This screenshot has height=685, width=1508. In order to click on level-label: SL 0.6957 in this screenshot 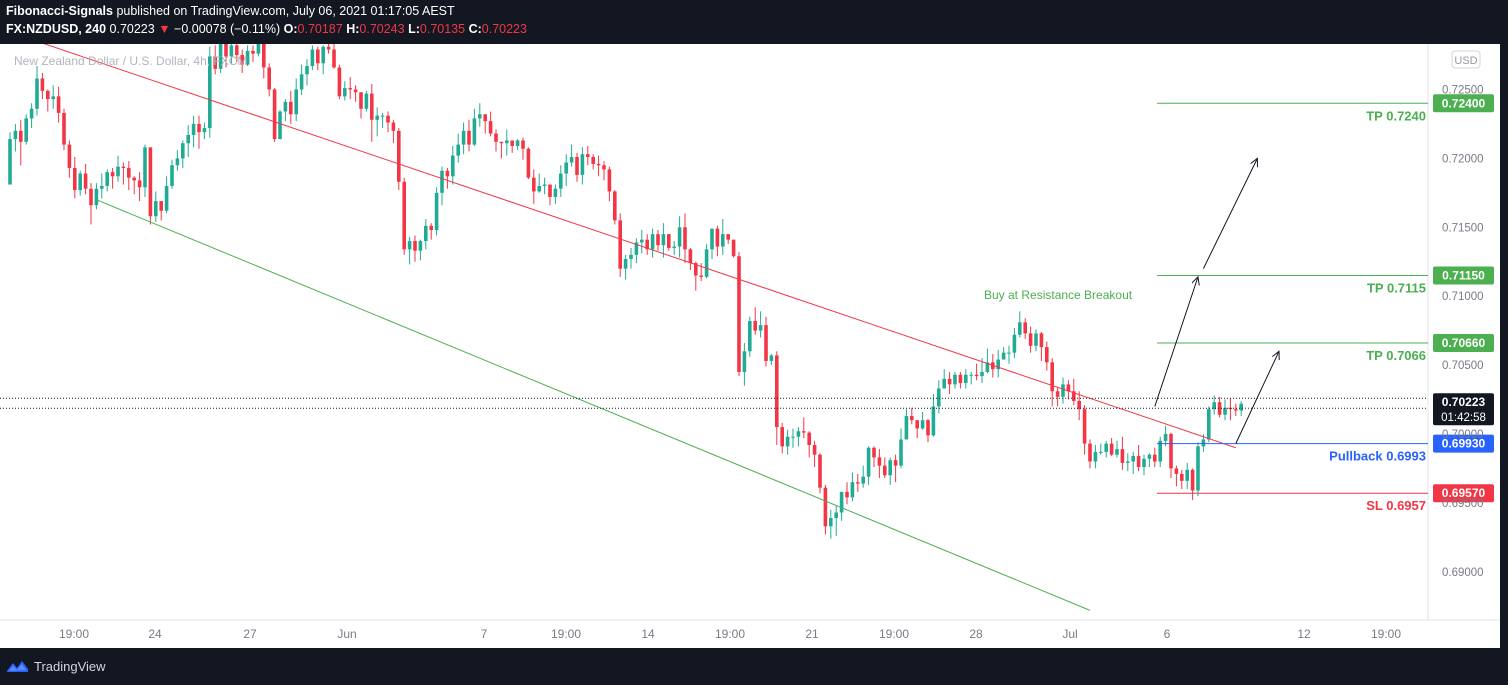, I will do `click(1396, 505)`.